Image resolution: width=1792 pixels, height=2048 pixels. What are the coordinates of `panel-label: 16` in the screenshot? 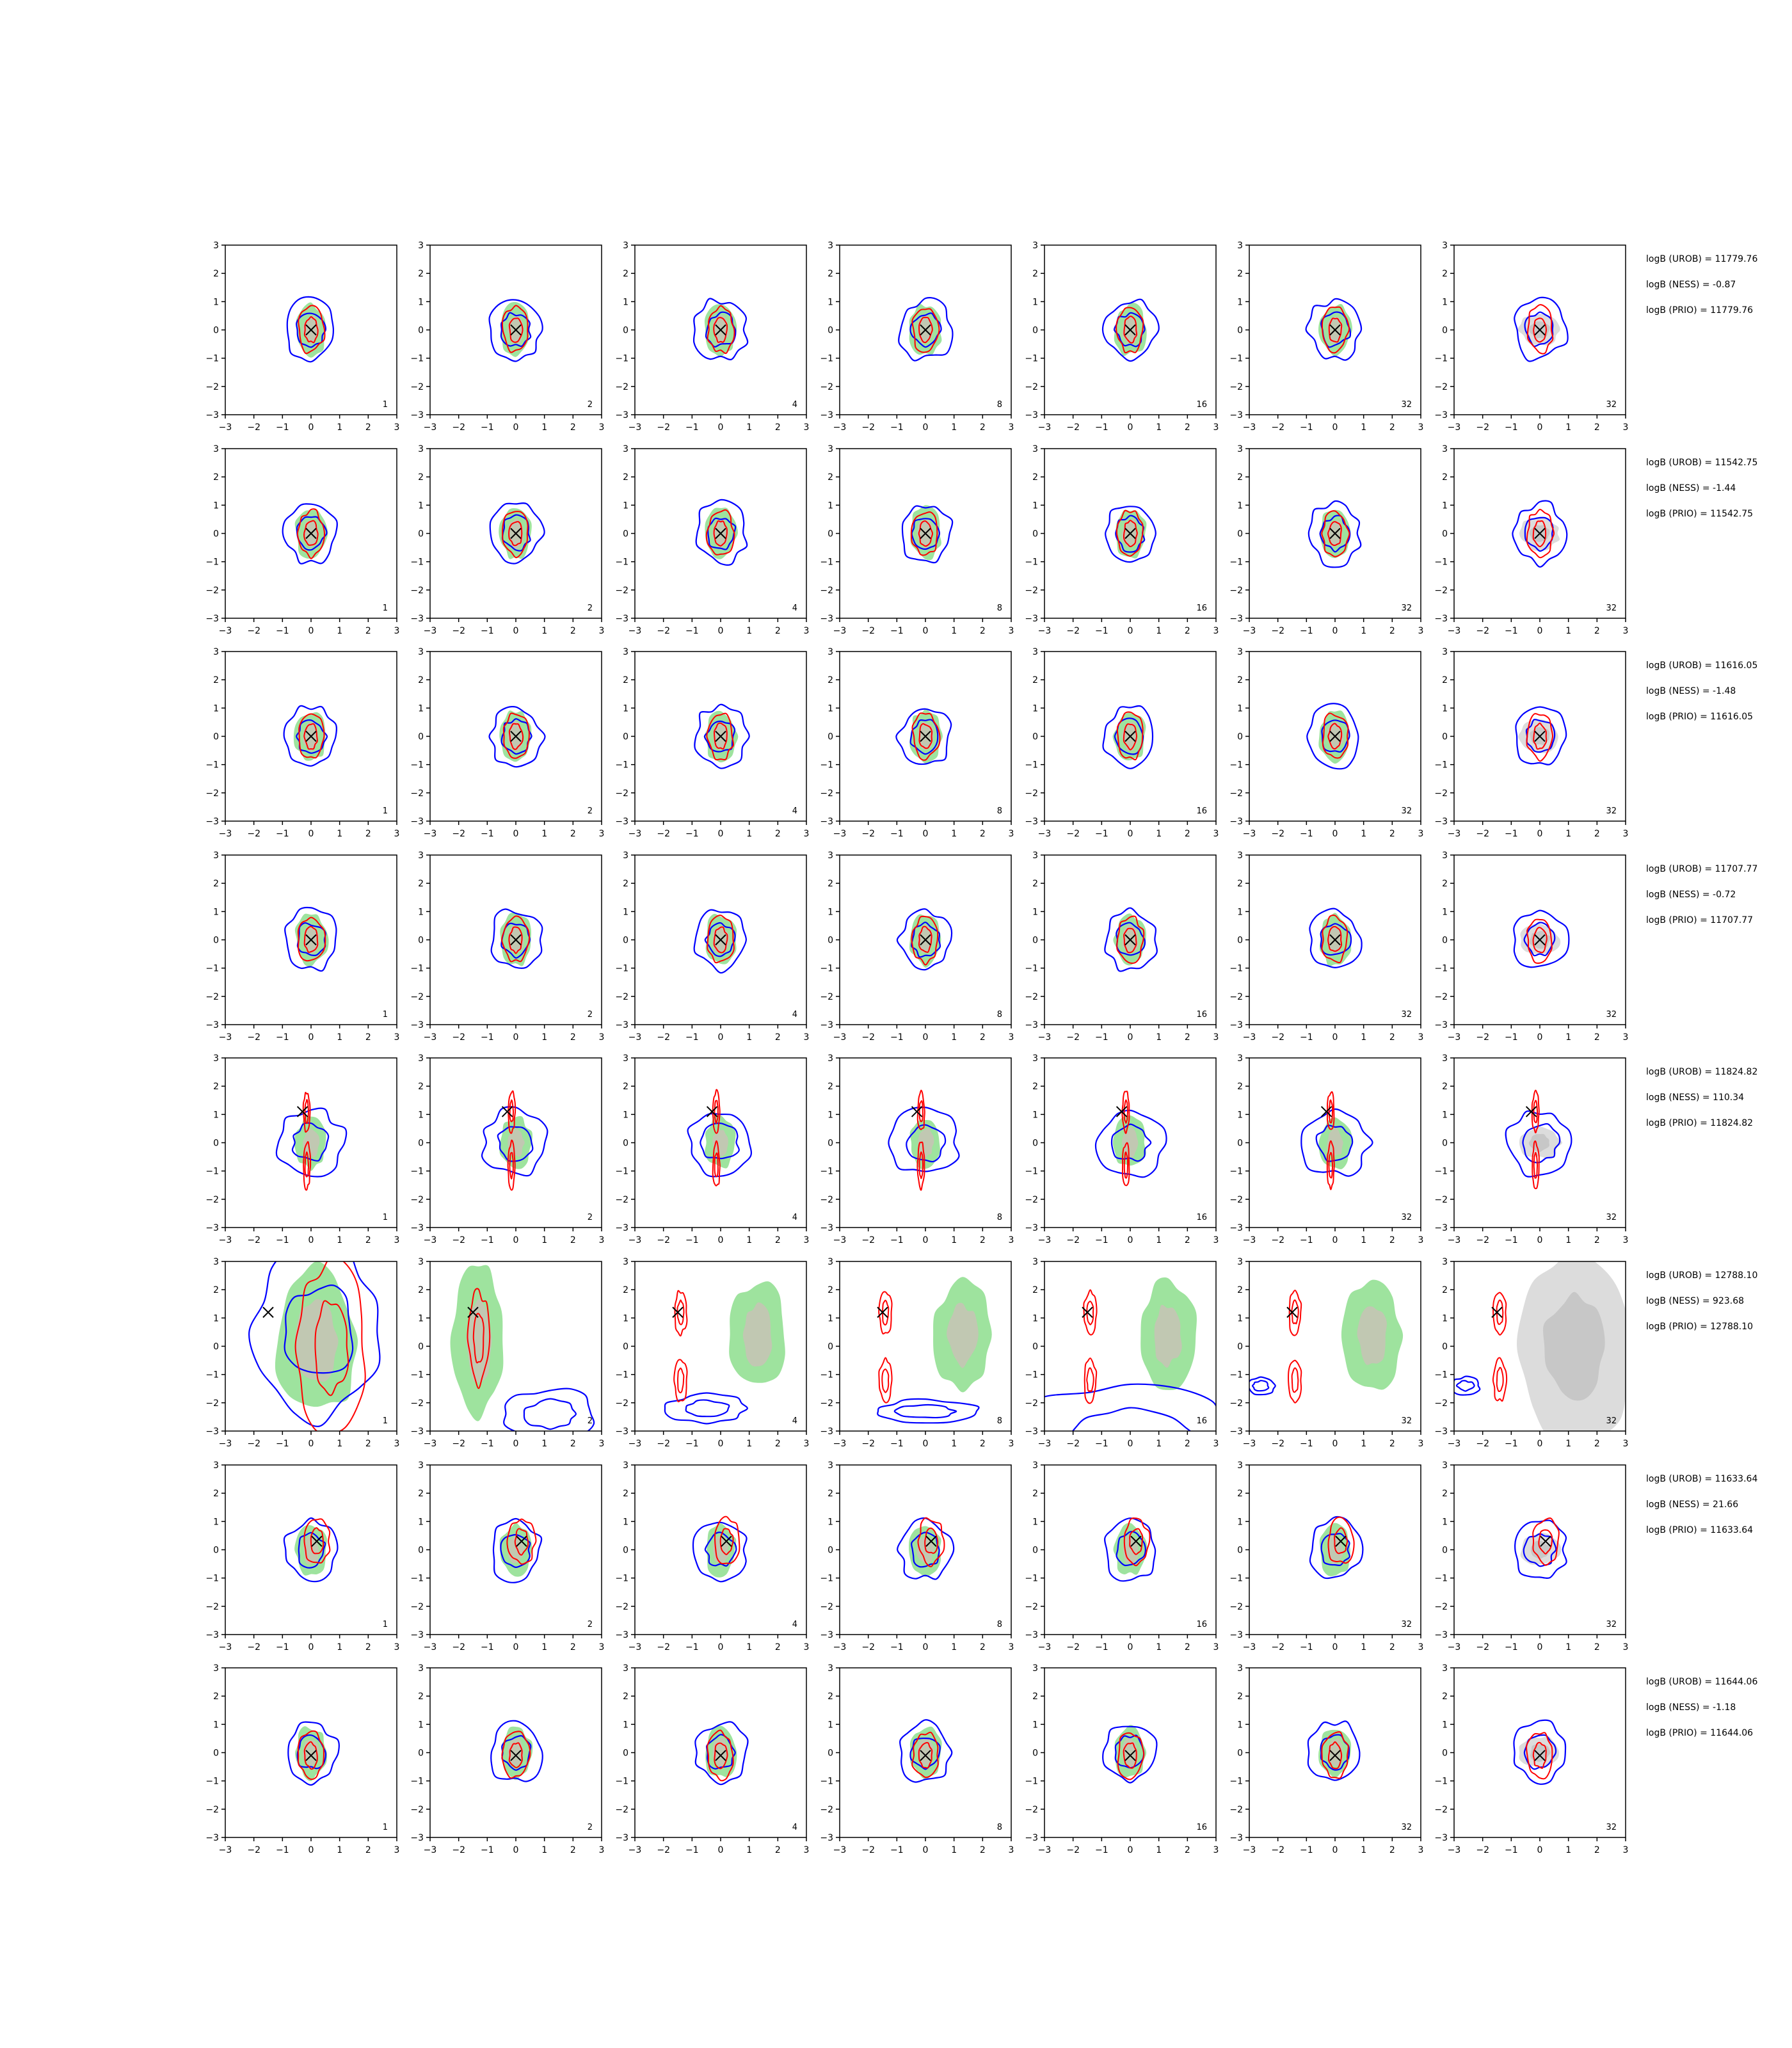 It's located at (1201, 1015).